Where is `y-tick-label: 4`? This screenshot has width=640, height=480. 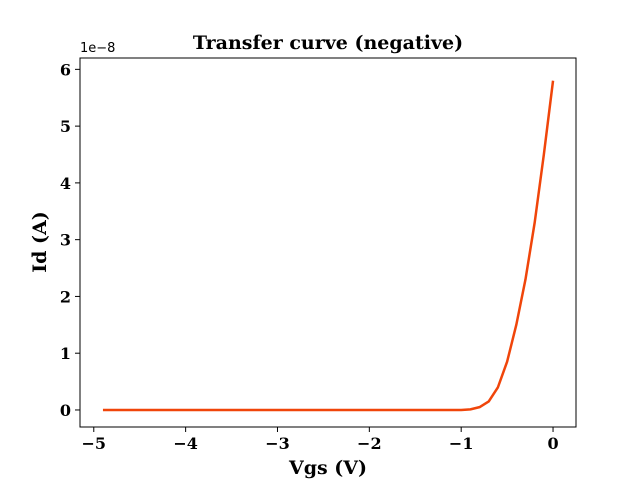 y-tick-label: 4 is located at coordinates (65, 183).